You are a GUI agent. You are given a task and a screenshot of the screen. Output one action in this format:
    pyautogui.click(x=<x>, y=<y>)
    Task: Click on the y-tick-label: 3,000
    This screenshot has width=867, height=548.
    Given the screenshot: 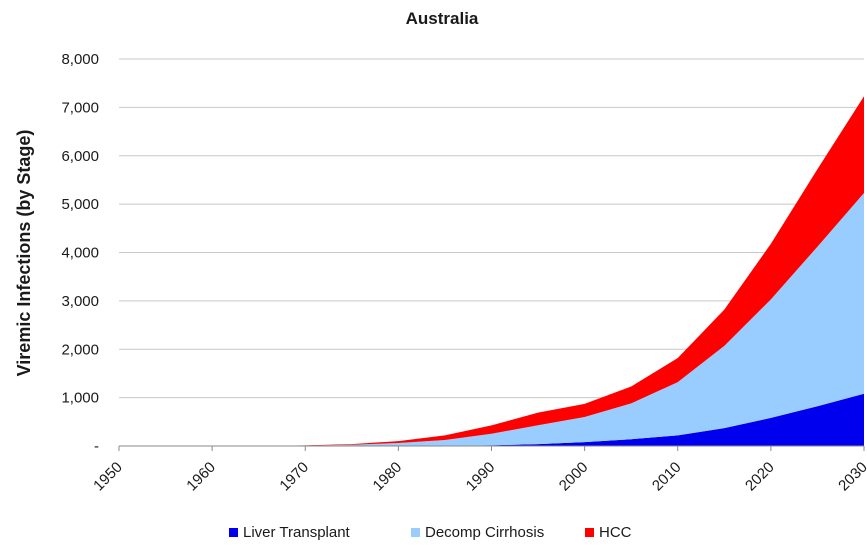 What is the action you would take?
    pyautogui.click(x=80, y=301)
    